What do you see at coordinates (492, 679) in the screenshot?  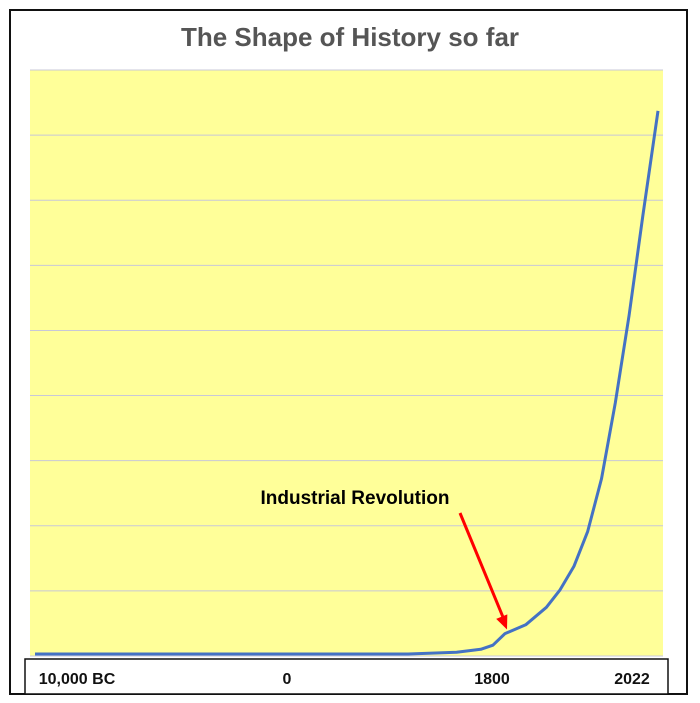 I see `x-tick-label: 1800` at bounding box center [492, 679].